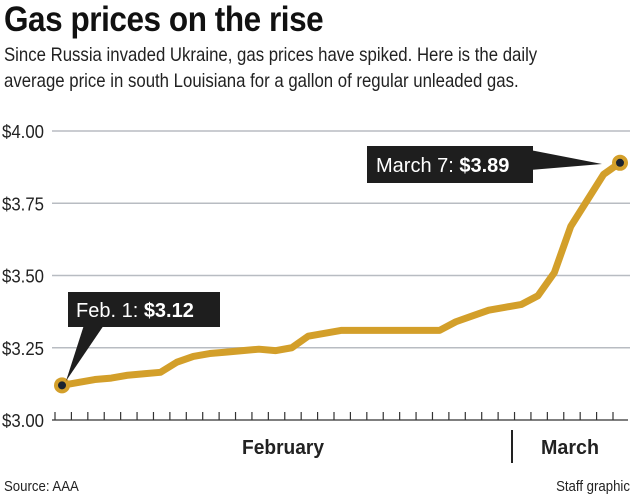  What do you see at coordinates (283, 448) in the screenshot?
I see `x-tick-label: February` at bounding box center [283, 448].